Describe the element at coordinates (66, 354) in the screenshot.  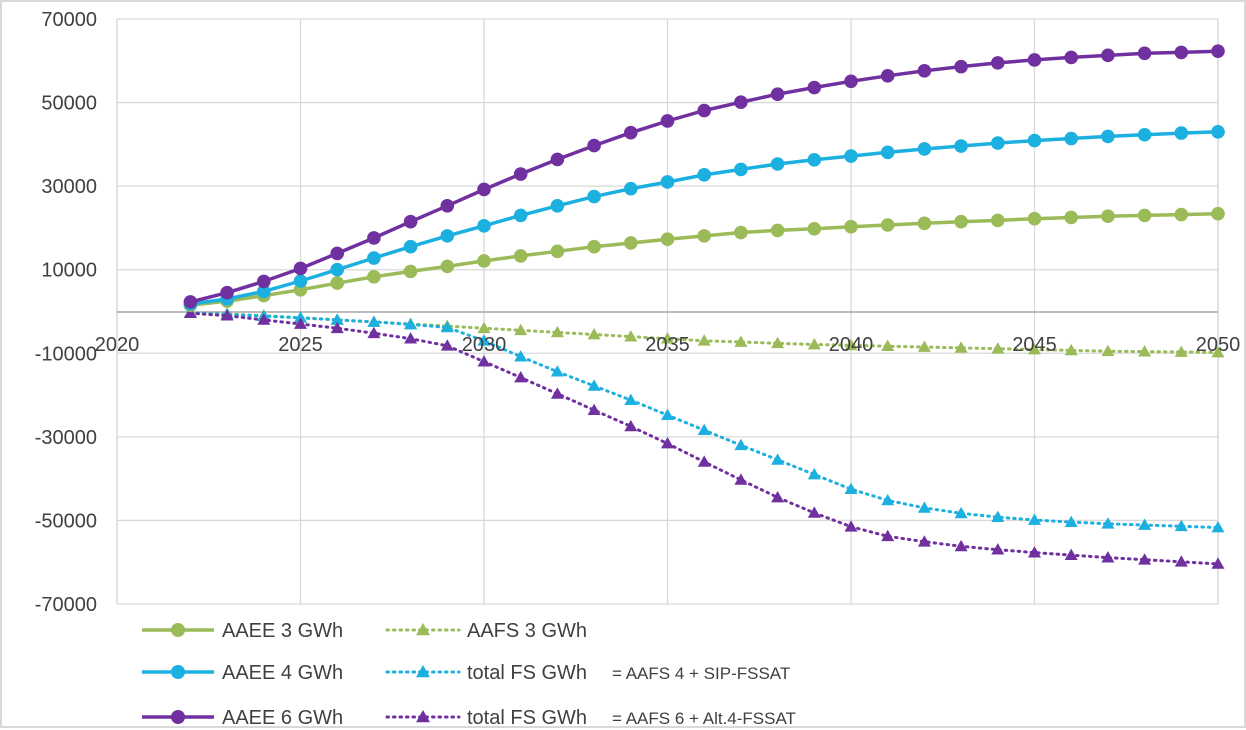
I see `y-tick-label: -10000` at that location.